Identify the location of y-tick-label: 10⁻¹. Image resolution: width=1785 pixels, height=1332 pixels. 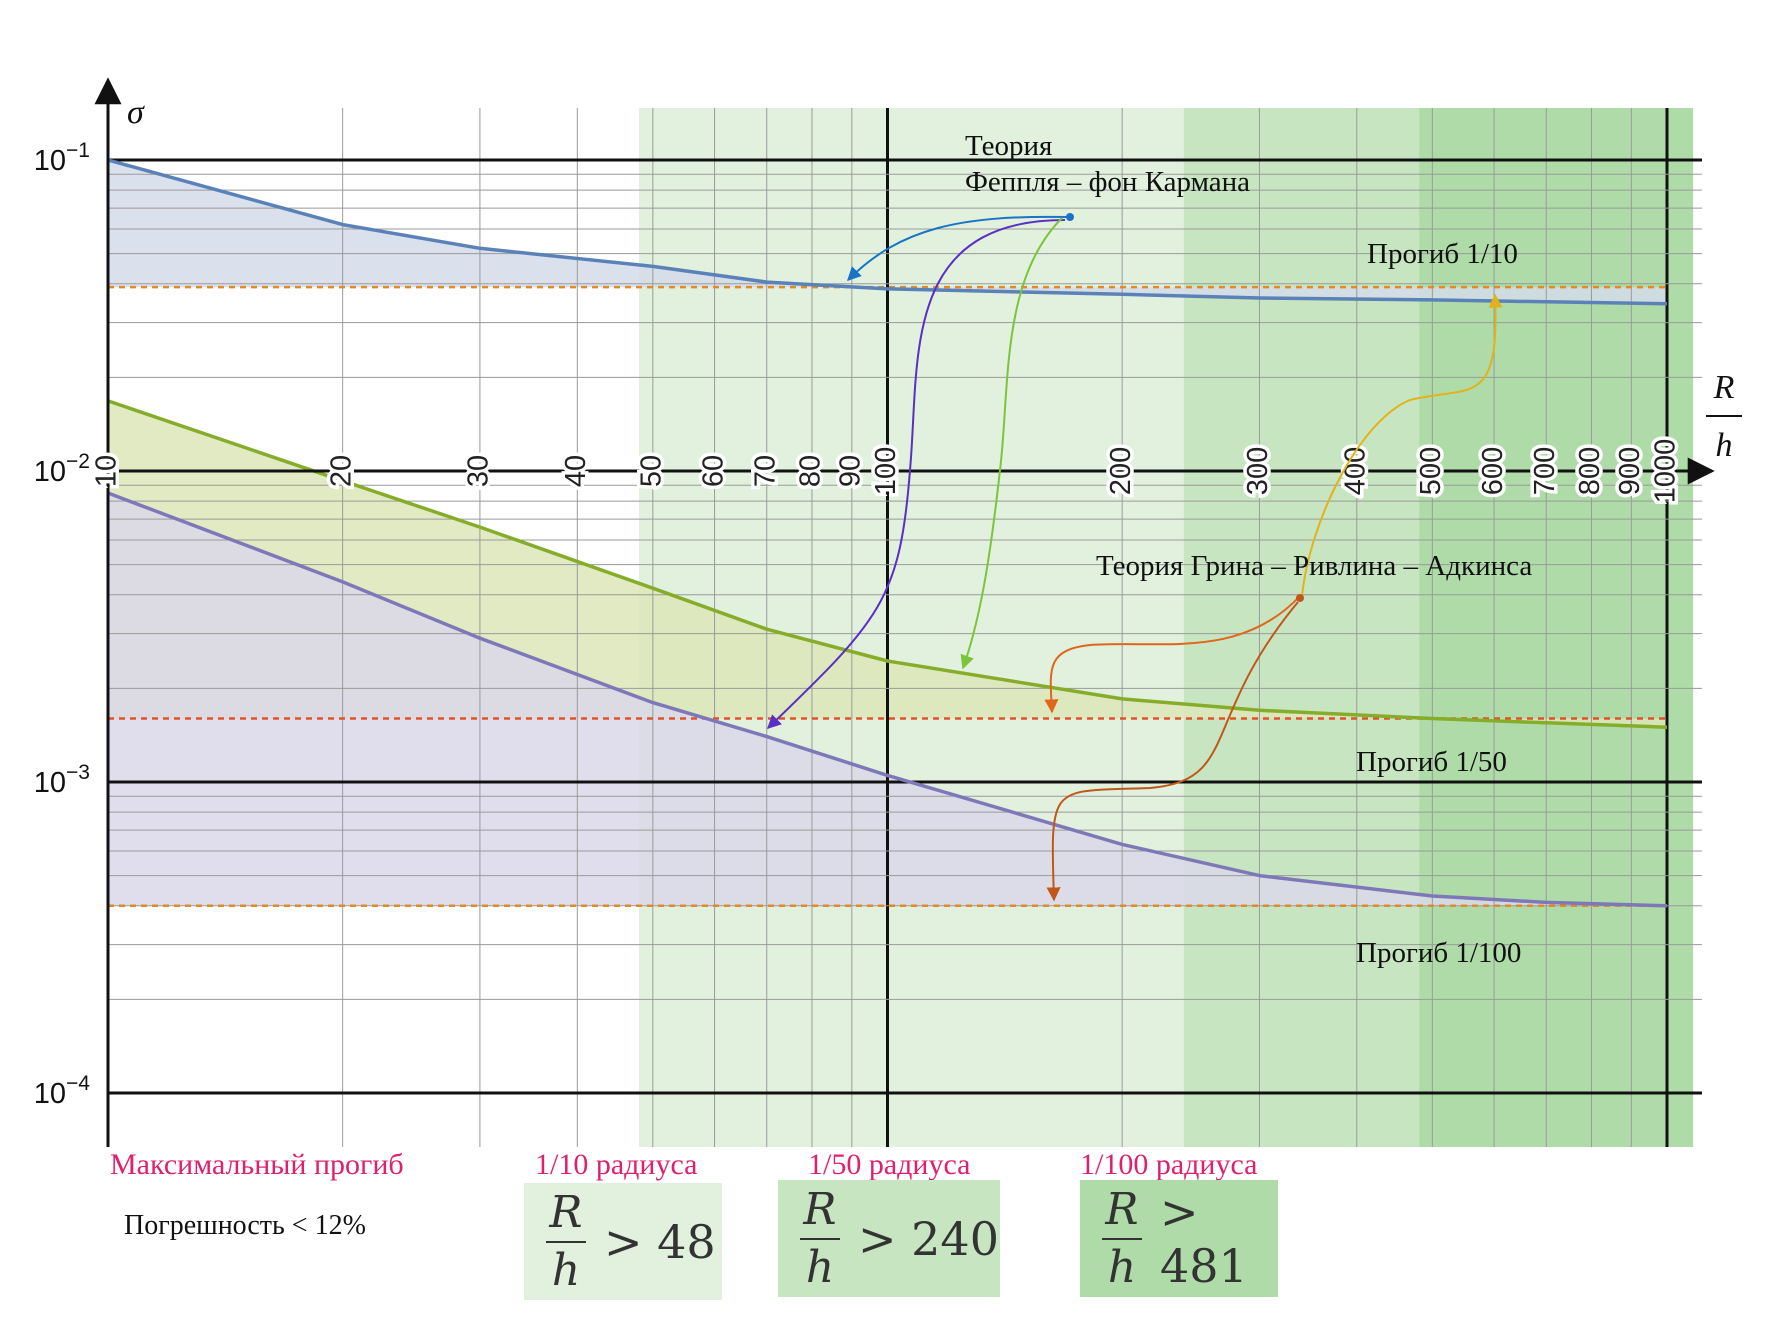
(62, 158).